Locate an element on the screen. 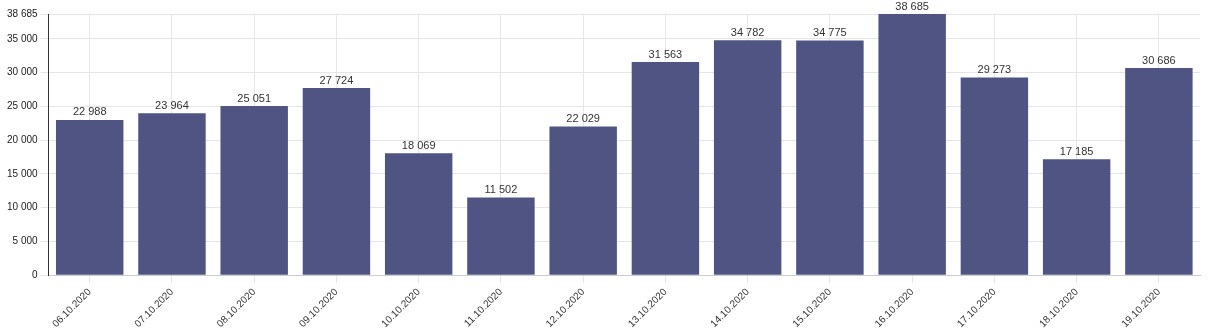 The width and height of the screenshot is (1218, 333). data-label: 34 775 is located at coordinates (830, 31).